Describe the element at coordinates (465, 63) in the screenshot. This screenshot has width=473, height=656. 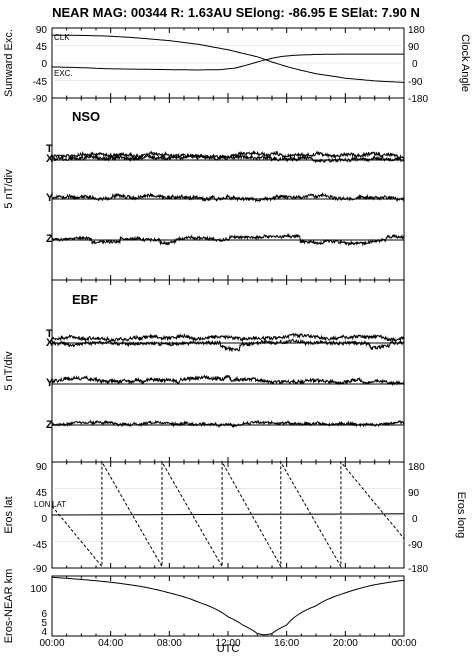
I see `p1-right-axis-label: Clock Angle` at that location.